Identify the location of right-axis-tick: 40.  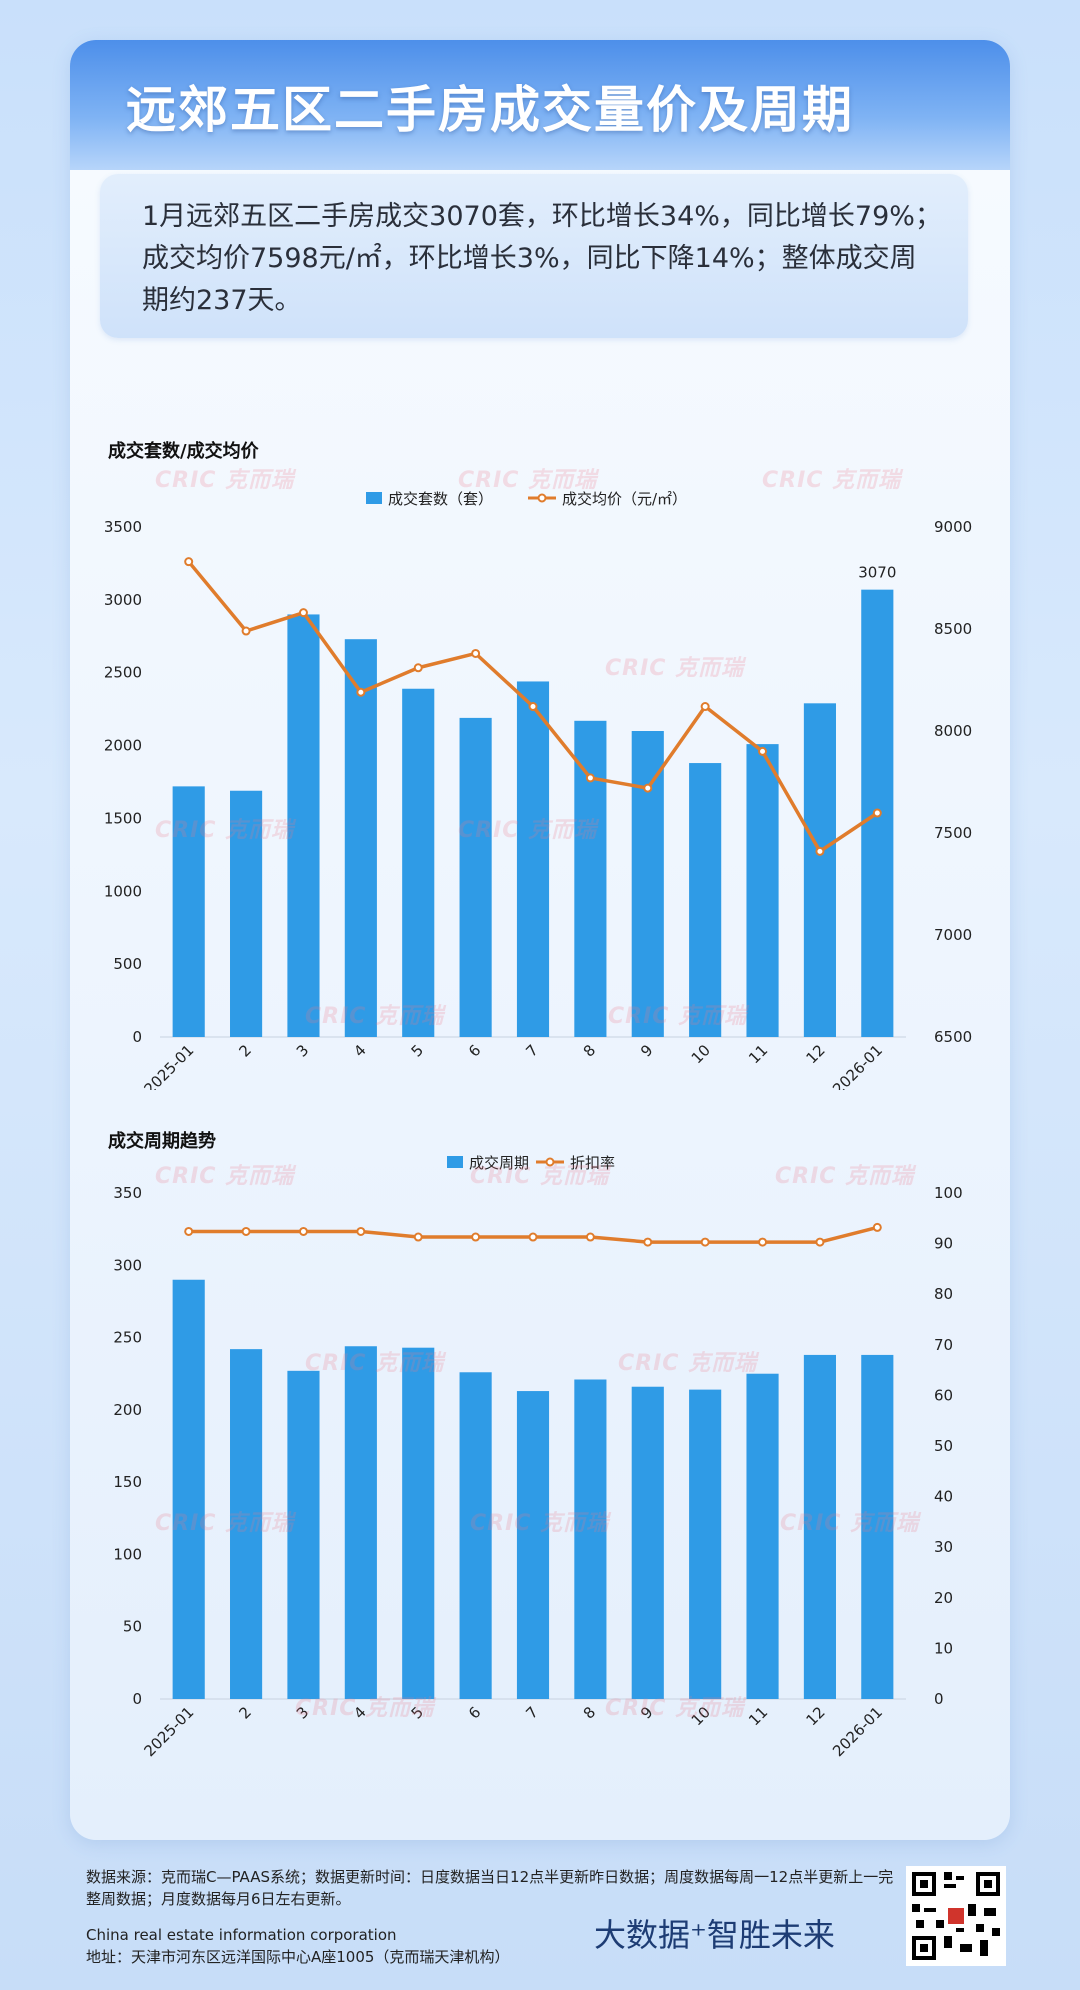
(943, 1497).